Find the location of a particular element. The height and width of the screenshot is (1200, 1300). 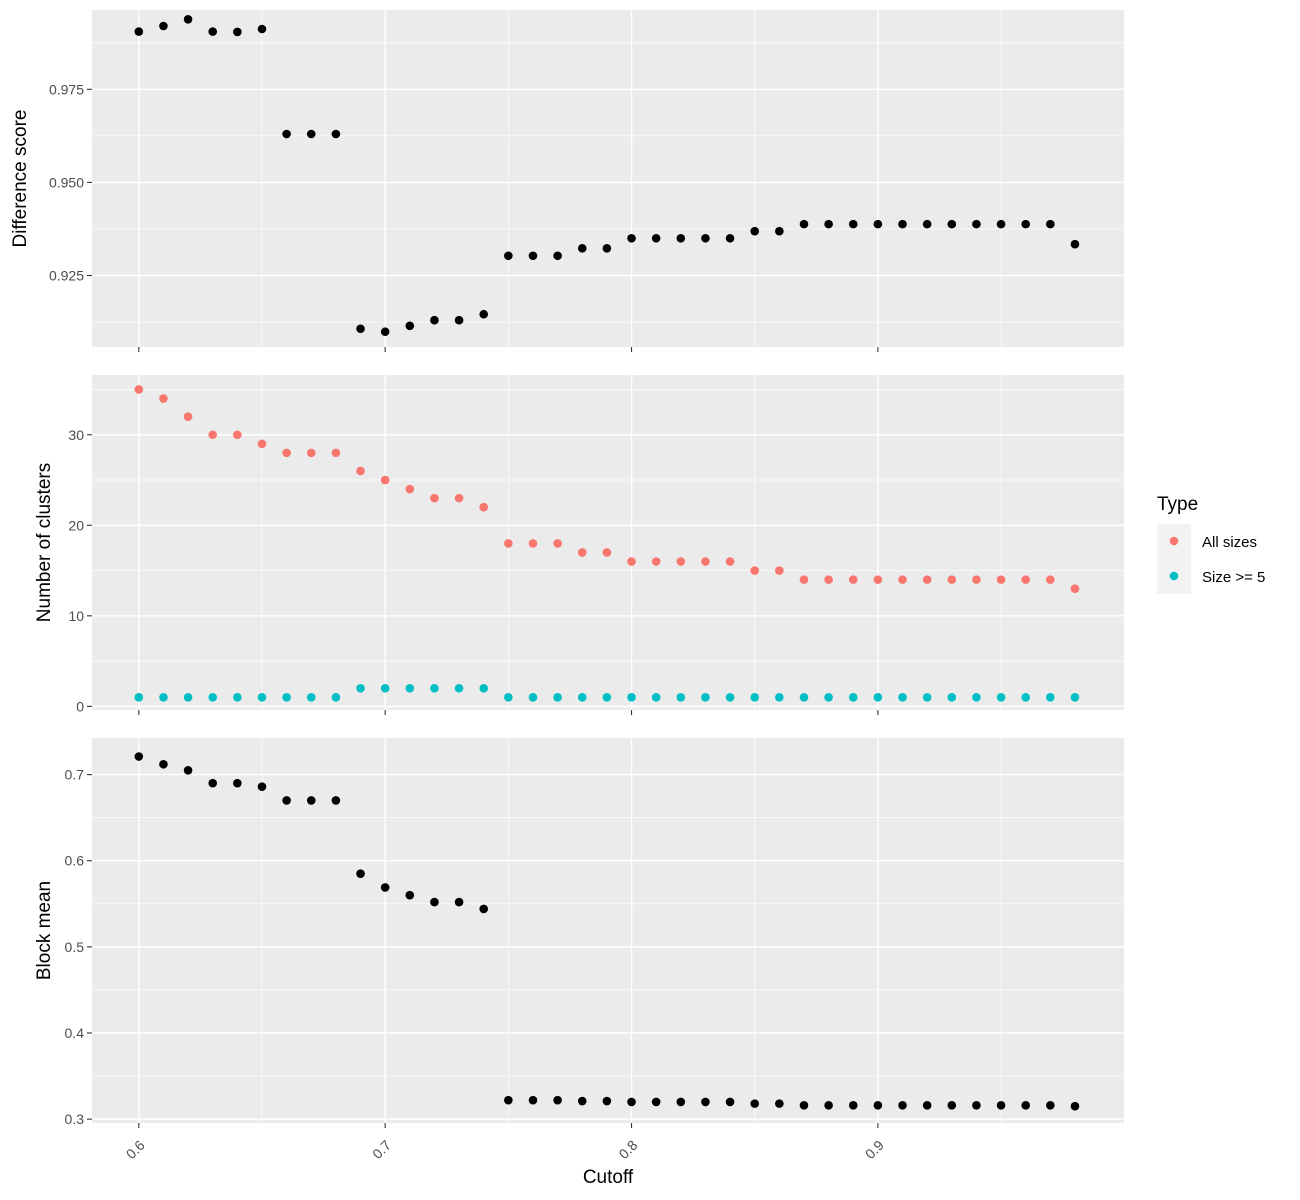

legend-key-all-sizes is located at coordinates (1174, 541).